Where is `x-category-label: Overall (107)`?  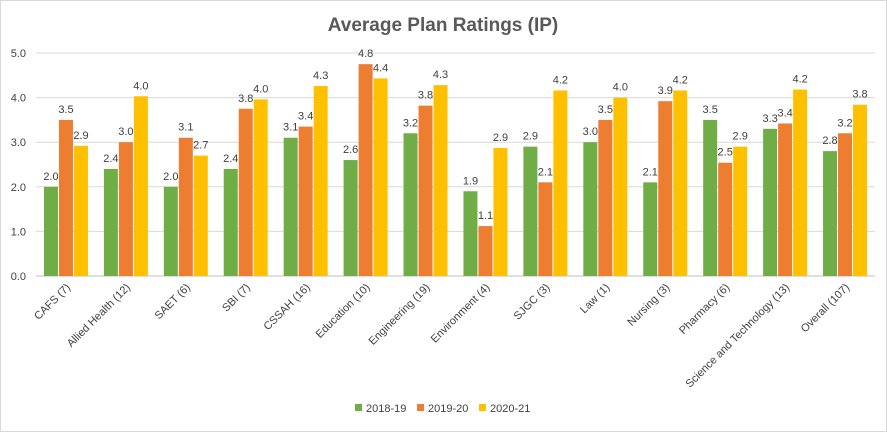
x-category-label: Overall (107) is located at coordinates (825, 308).